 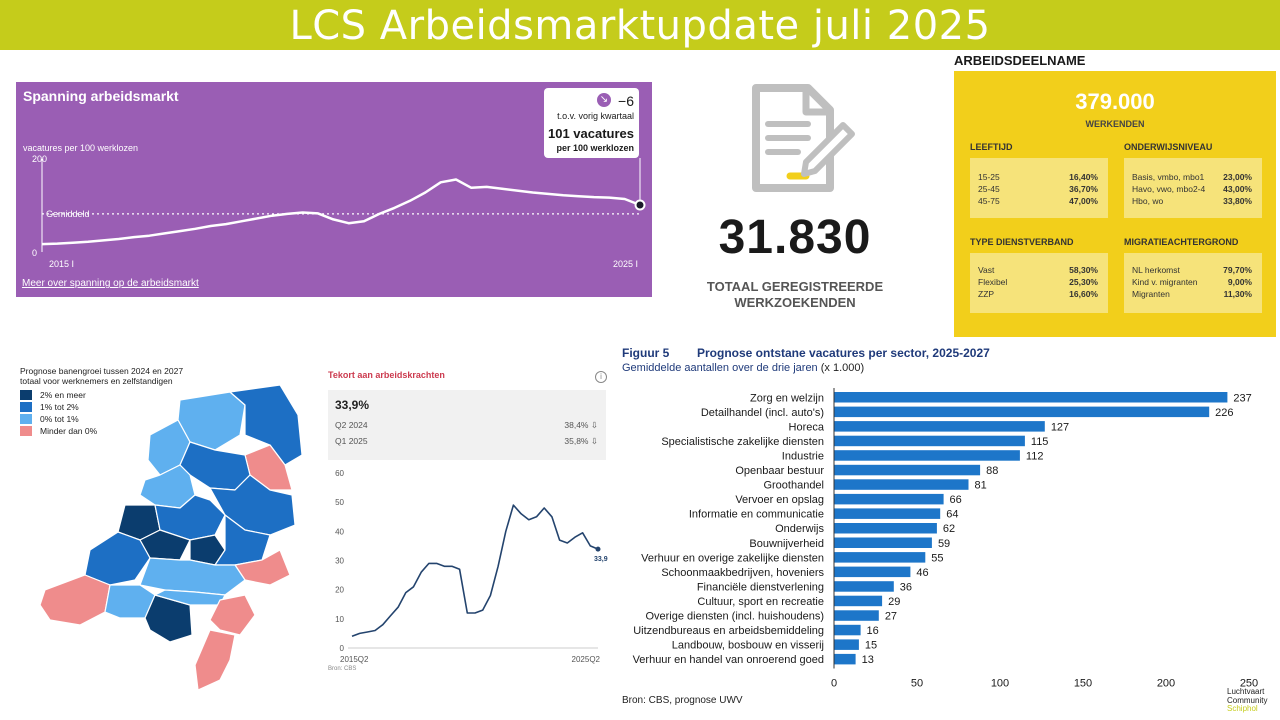 I want to click on tekort-x-start: 2015Q2, so click(x=354, y=659).